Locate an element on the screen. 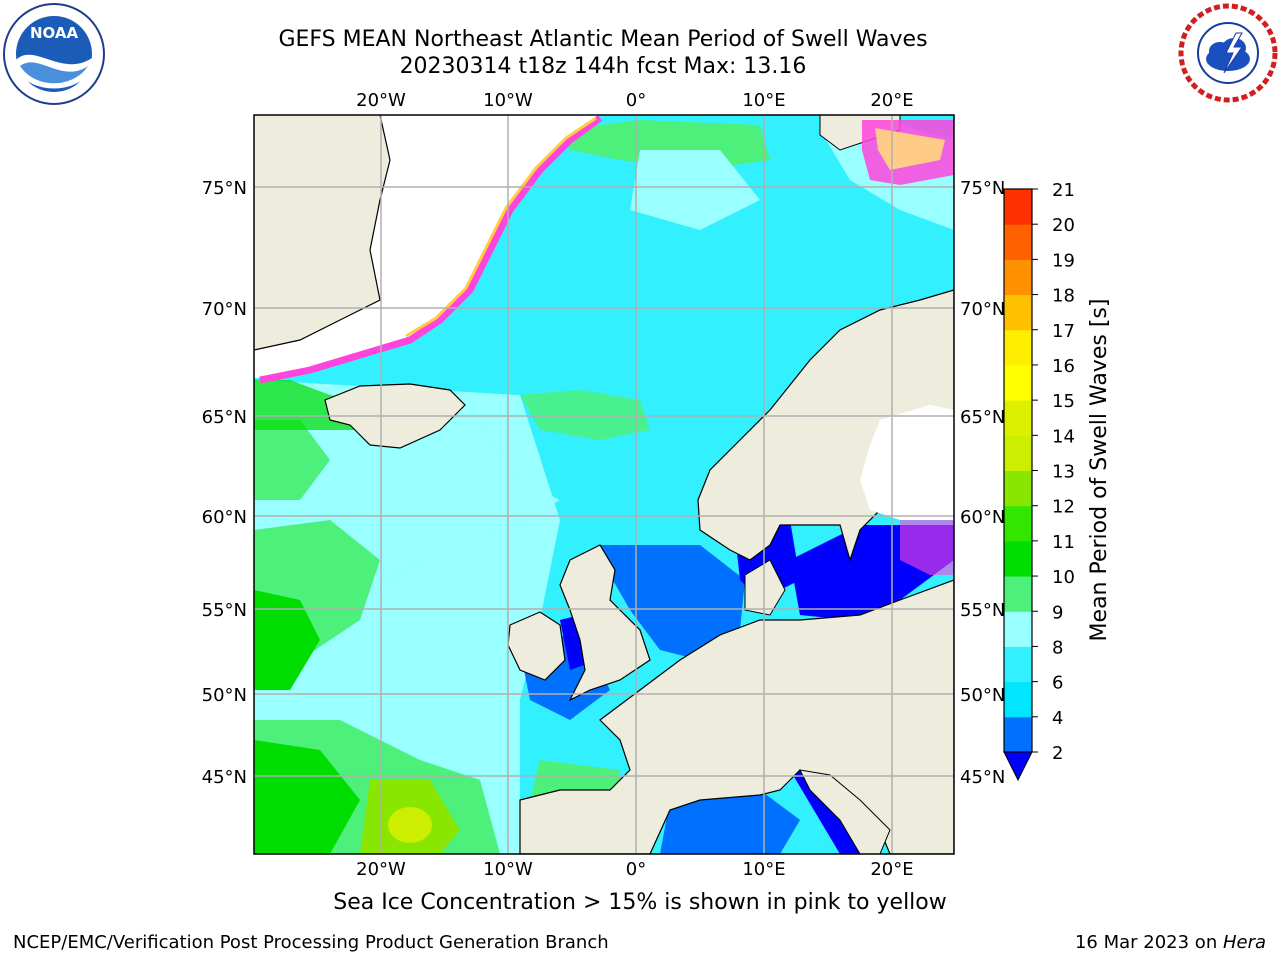  colorbar-tick-label: 11 is located at coordinates (1063, 542).